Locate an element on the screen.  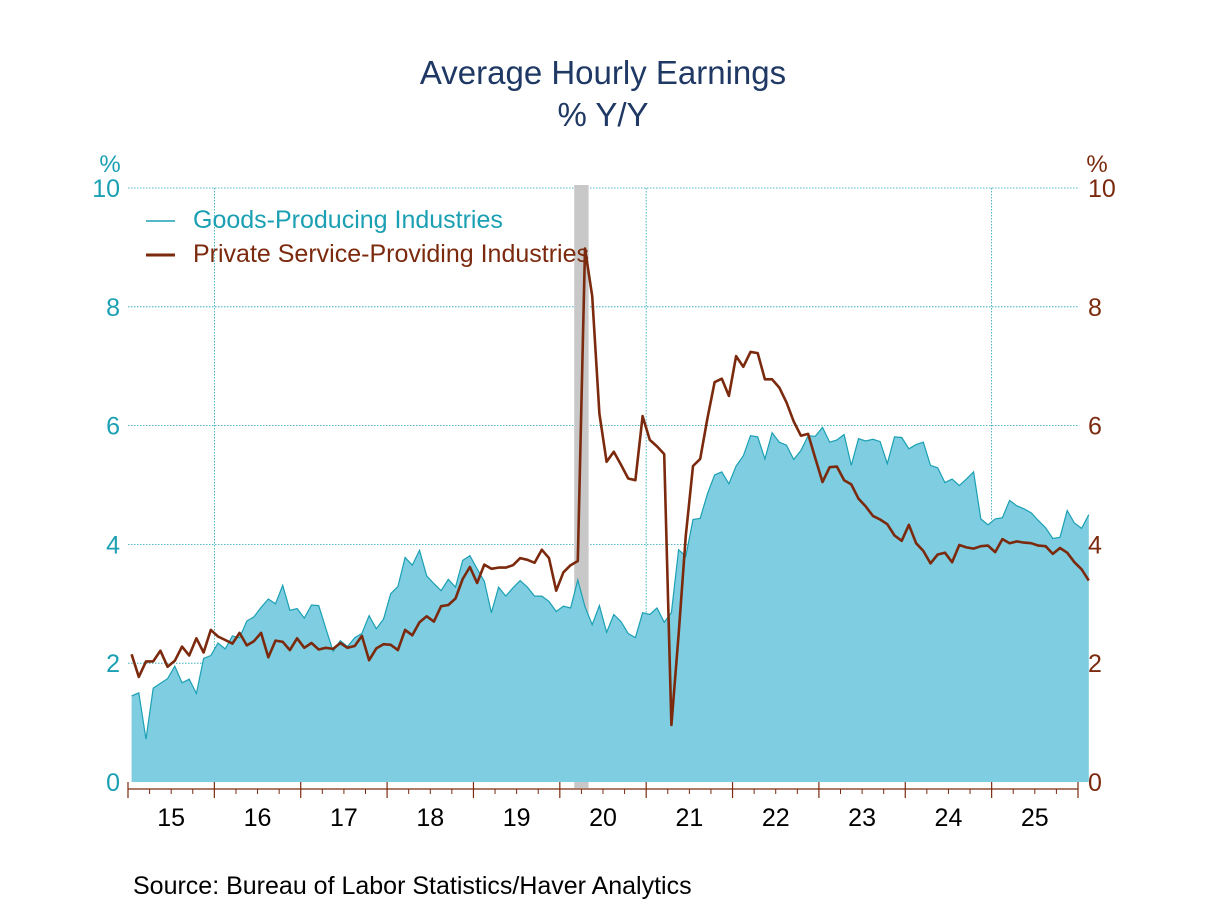
right-tick-label: 8 is located at coordinates (1095, 308).